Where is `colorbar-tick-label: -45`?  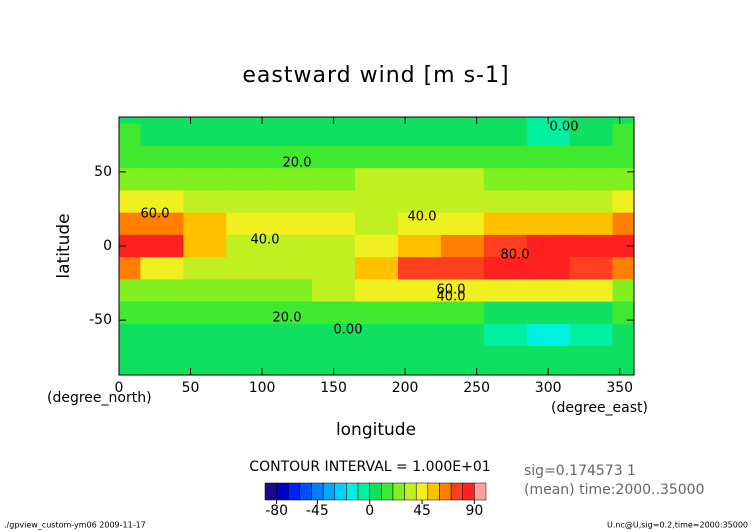 colorbar-tick-label: -45 is located at coordinates (317, 511).